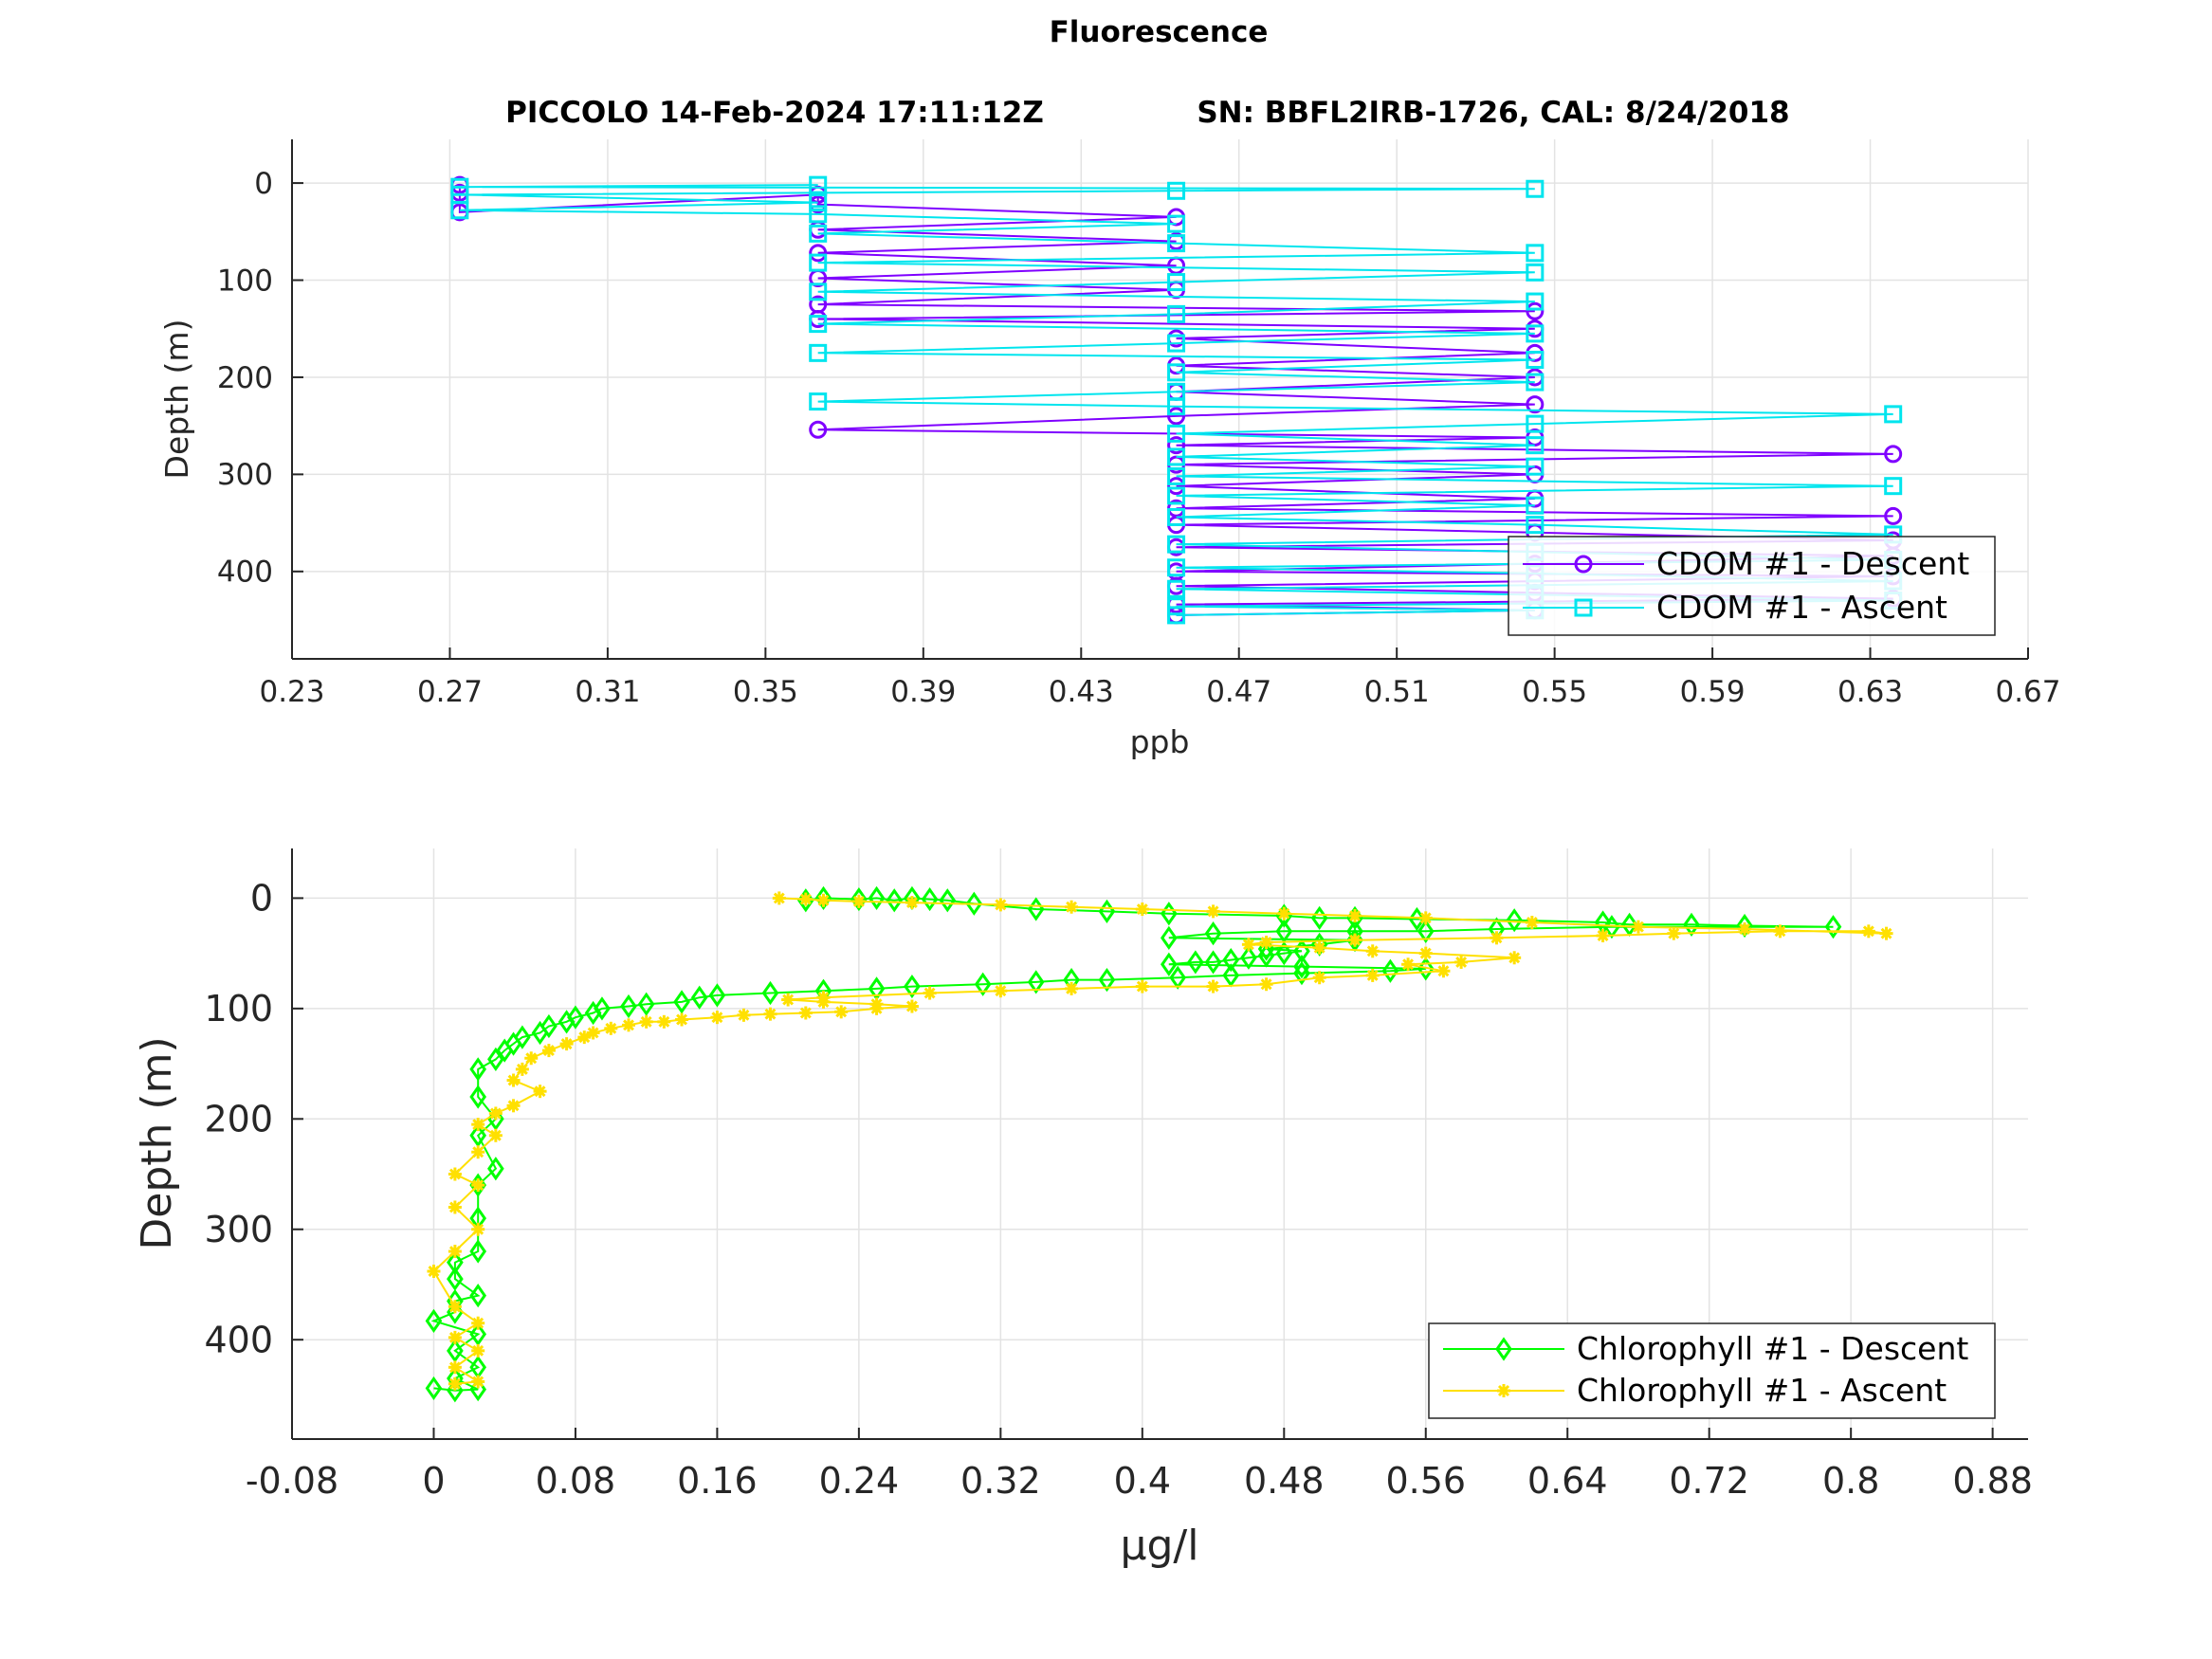 Image resolution: width=2212 pixels, height=1659 pixels. I want to click on chlorophyll-x-tick-label: 0.4, so click(1142, 1481).